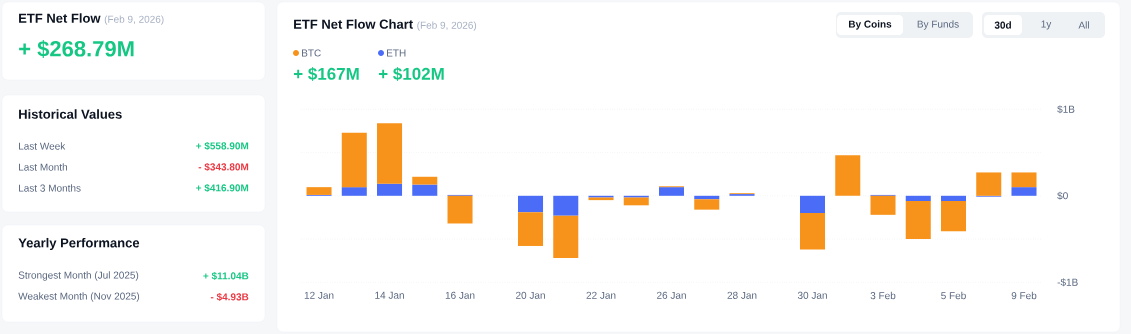 The image size is (1131, 334). I want to click on text: + $102M, so click(411, 74).